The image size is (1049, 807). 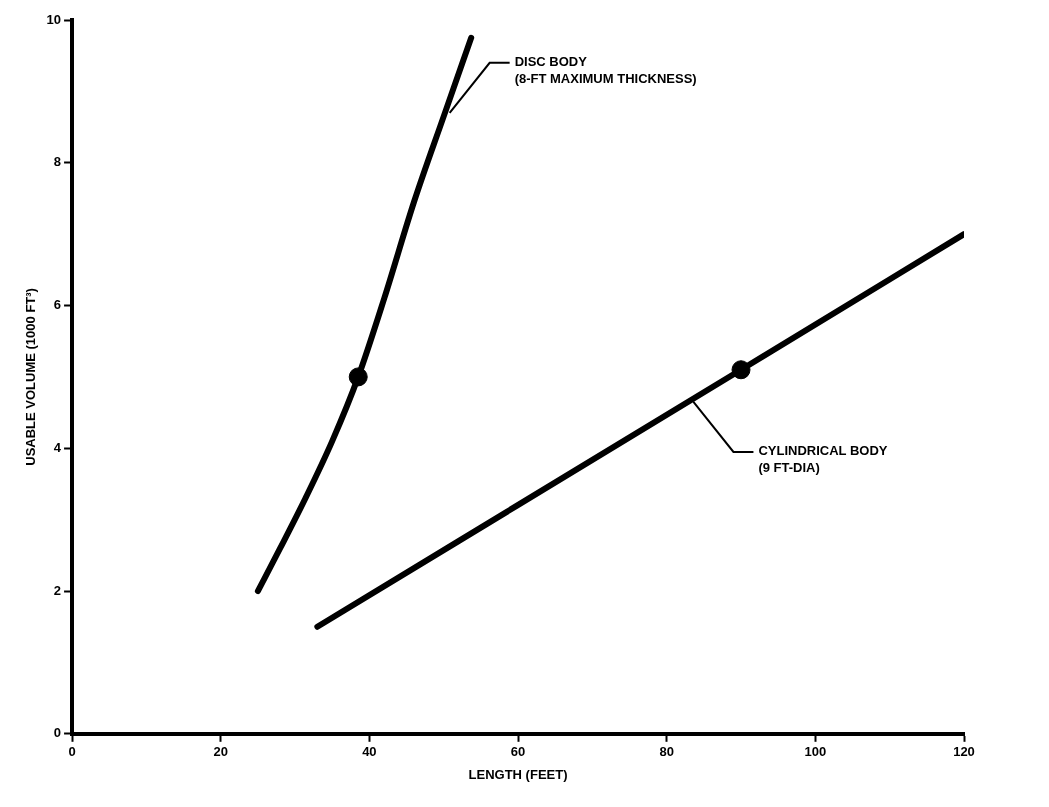 What do you see at coordinates (57, 590) in the screenshot?
I see `y-tick-label: 2` at bounding box center [57, 590].